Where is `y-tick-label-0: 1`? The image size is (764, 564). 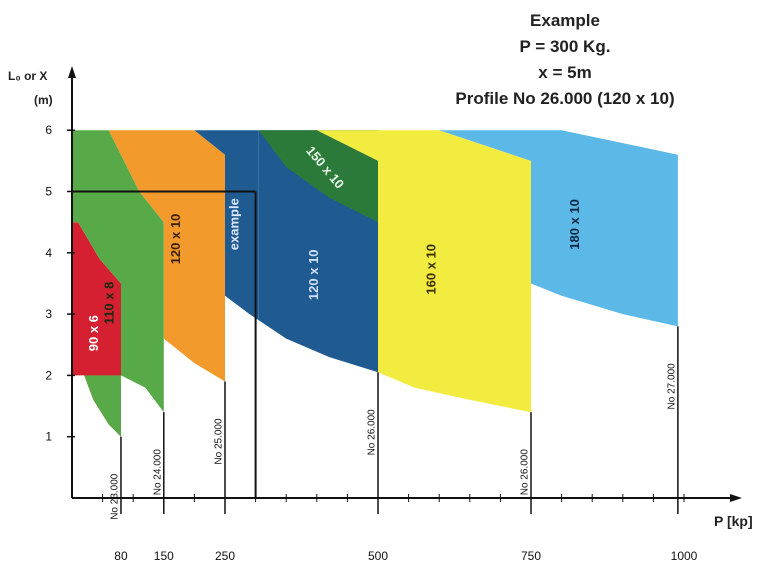
y-tick-label-0: 1 is located at coordinates (48, 437).